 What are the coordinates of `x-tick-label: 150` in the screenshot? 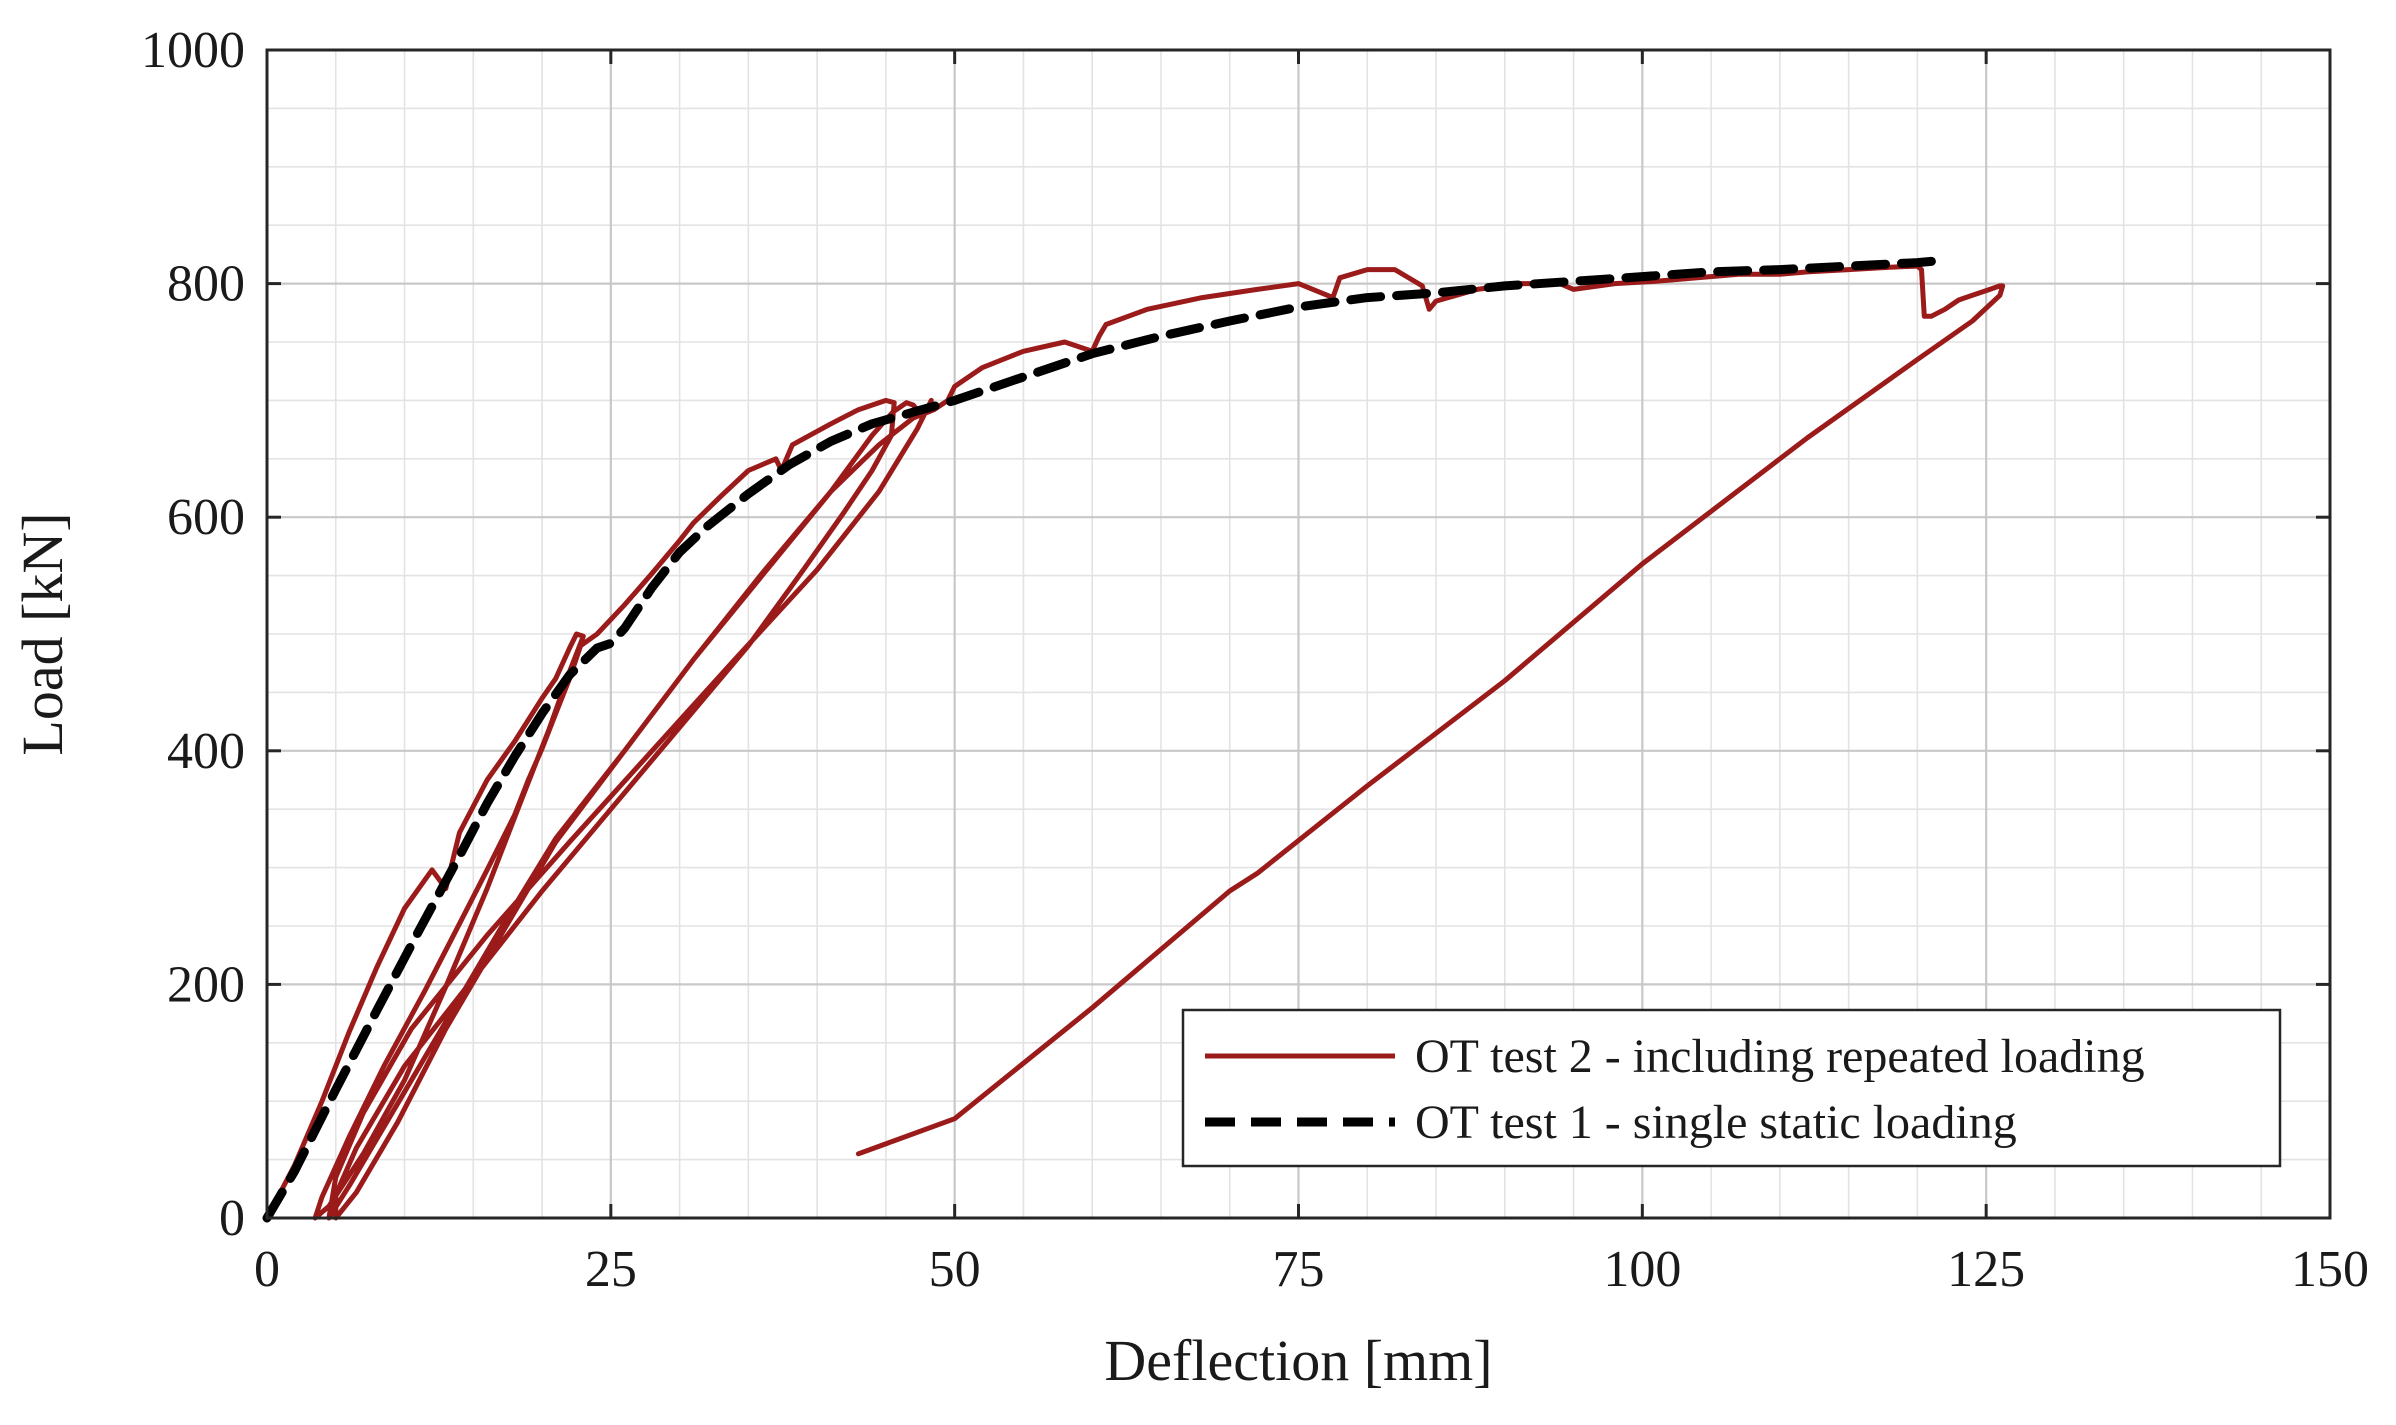 It's located at (2330, 1269).